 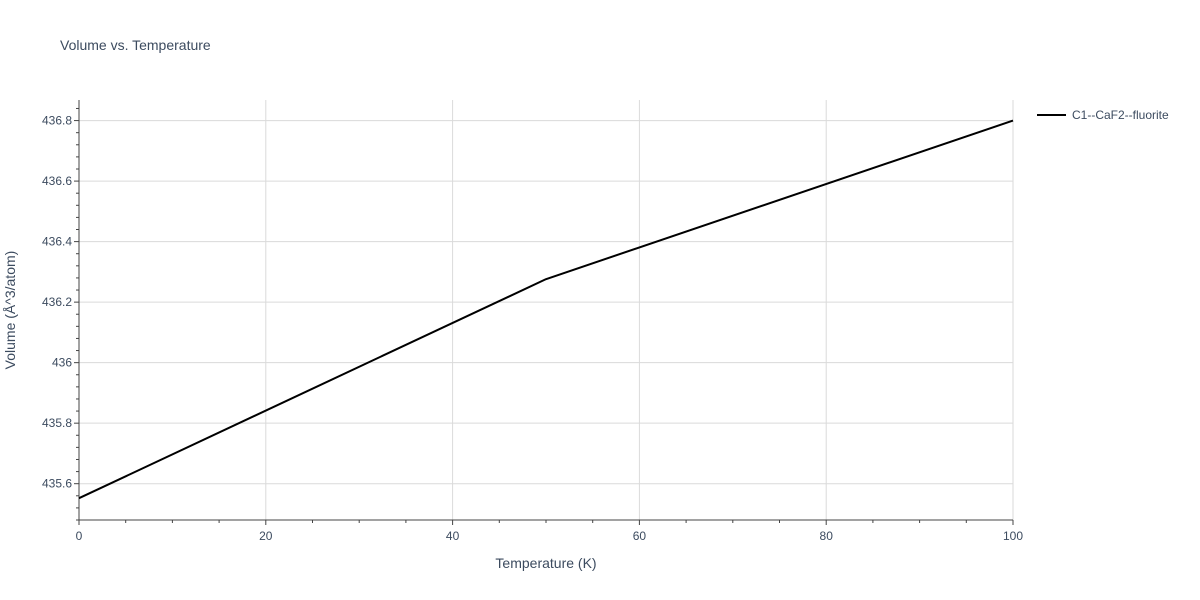 What do you see at coordinates (57, 121) in the screenshot?
I see `y-tick-label: 436.8` at bounding box center [57, 121].